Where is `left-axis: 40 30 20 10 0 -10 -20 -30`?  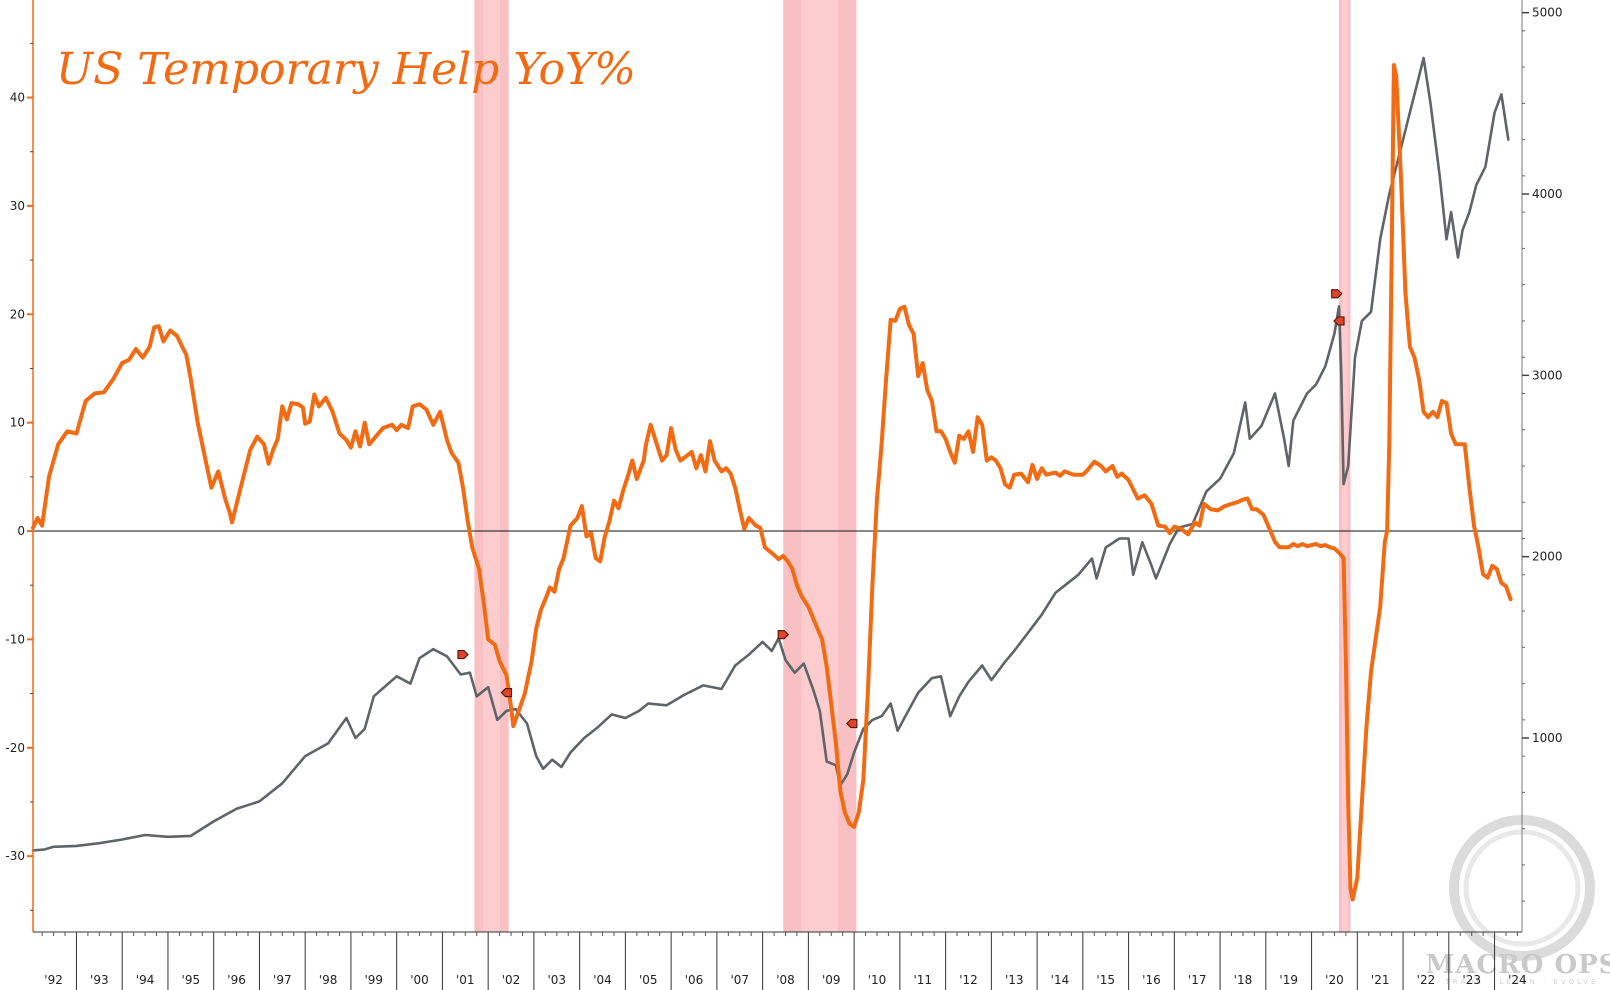 left-axis: 40 30 20 10 0 -10 -20 -30 is located at coordinates (19, 466).